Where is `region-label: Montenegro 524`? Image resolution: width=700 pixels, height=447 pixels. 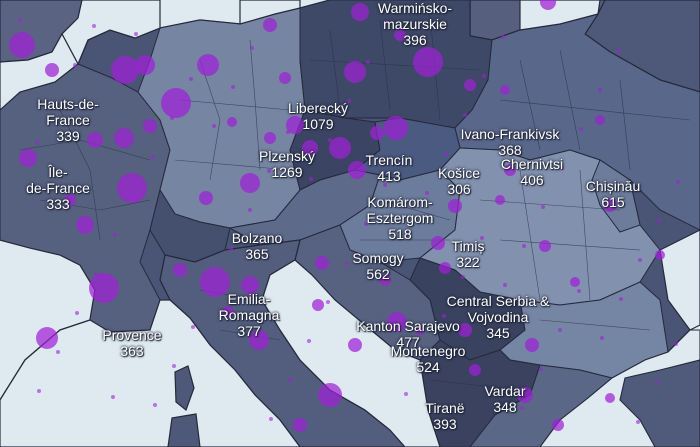 region-label: Montenegro 524 is located at coordinates (428, 359).